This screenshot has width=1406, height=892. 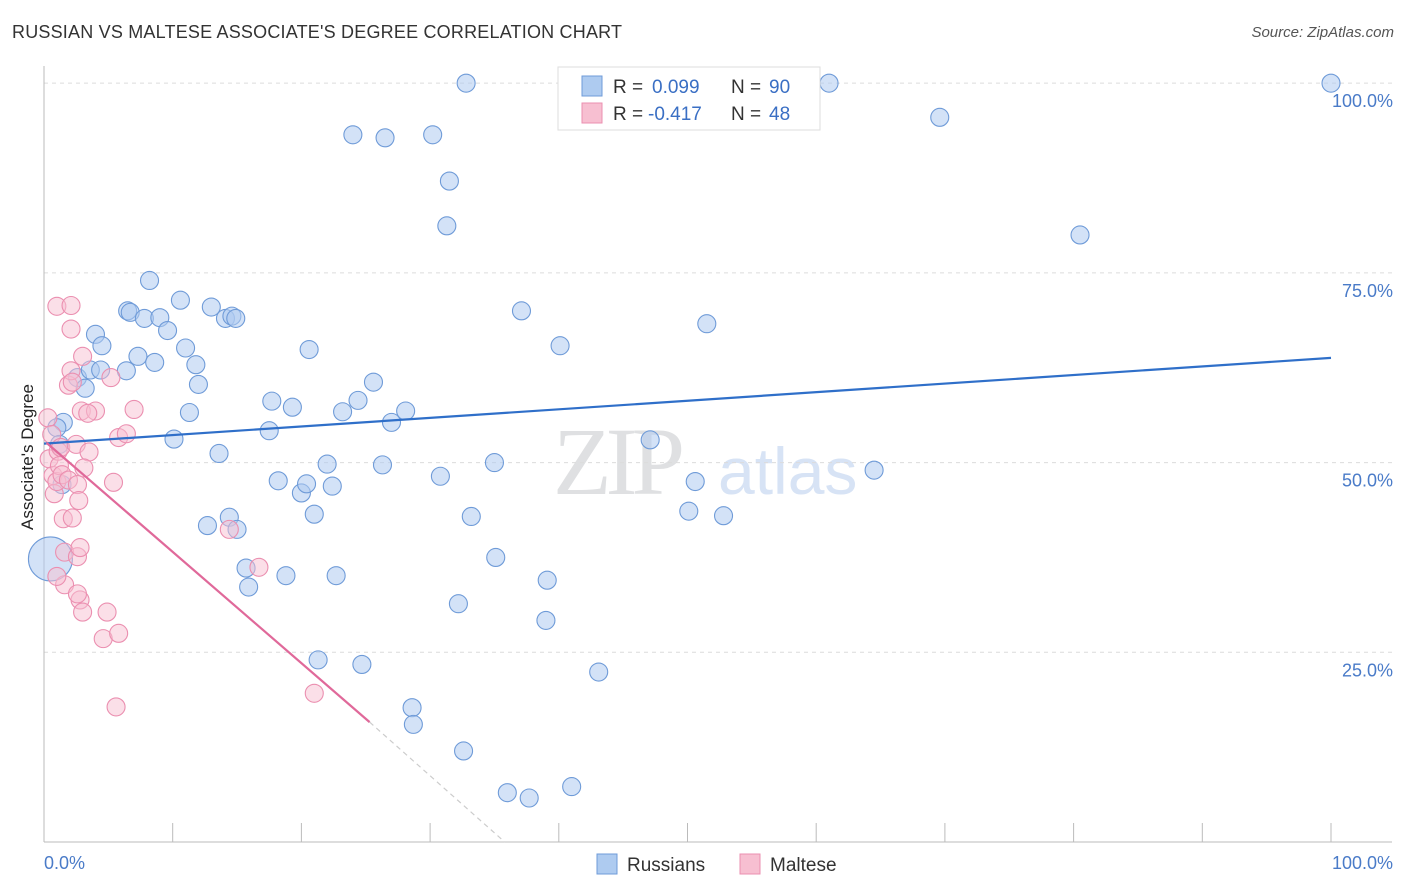 I want to click on y-tick-labels: 25.0% 50.0% 75.0% 100.0%, so click(x=1362, y=385).